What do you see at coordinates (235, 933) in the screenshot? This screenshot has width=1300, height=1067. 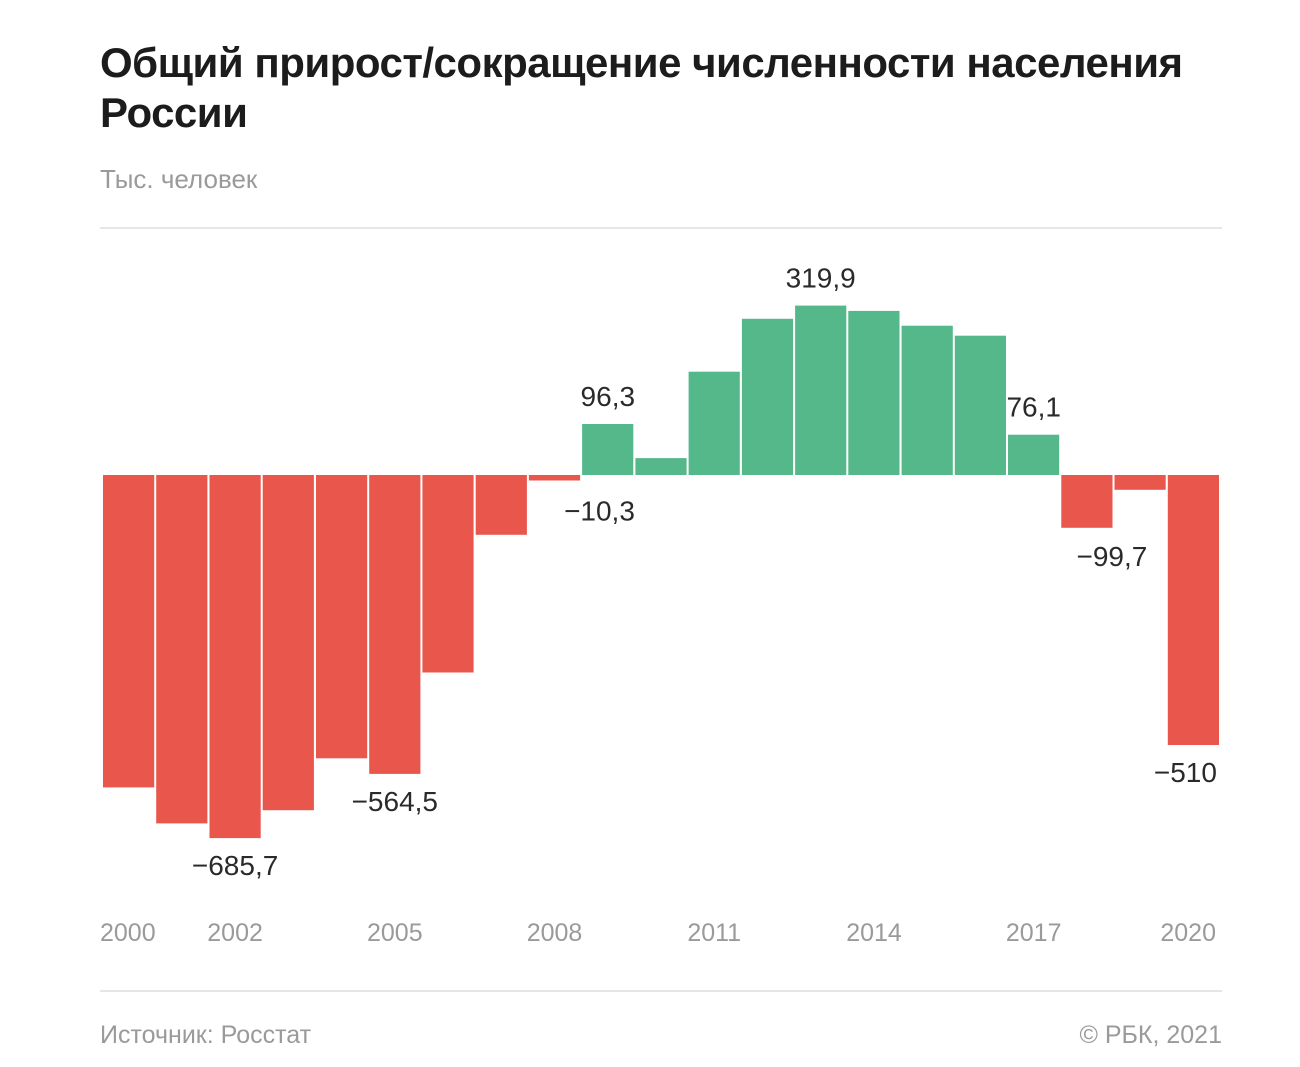 I see `x-tick-label-2002: 2002` at bounding box center [235, 933].